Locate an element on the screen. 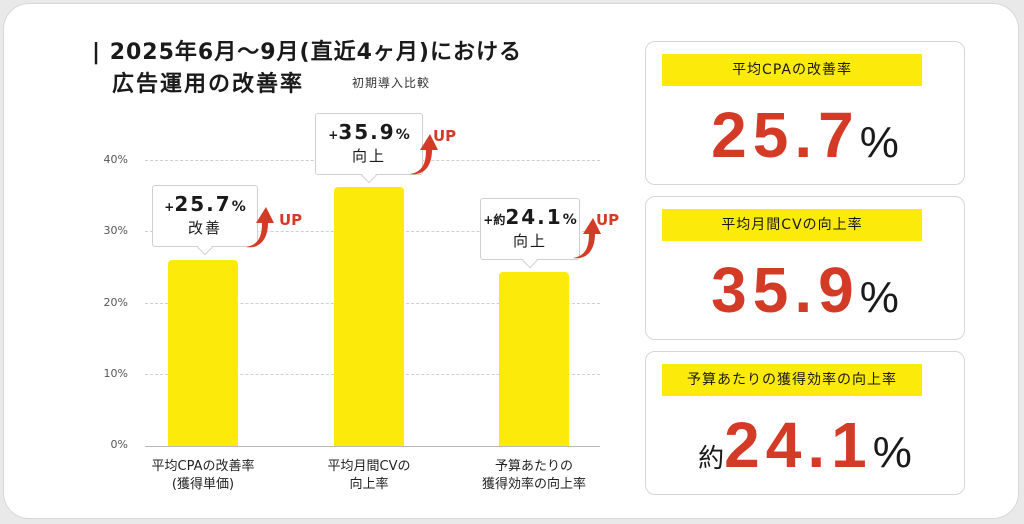 Image resolution: width=1024 pixels, height=524 pixels. stat-prefix: 約 is located at coordinates (711, 459).